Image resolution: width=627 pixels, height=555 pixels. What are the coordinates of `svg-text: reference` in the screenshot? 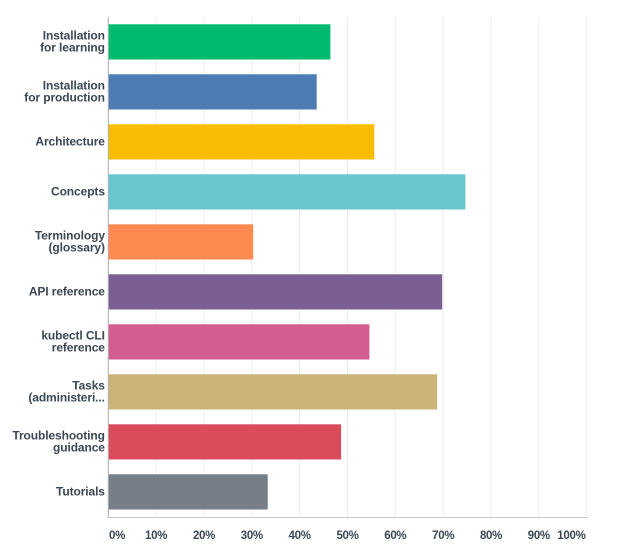 It's located at (79, 347).